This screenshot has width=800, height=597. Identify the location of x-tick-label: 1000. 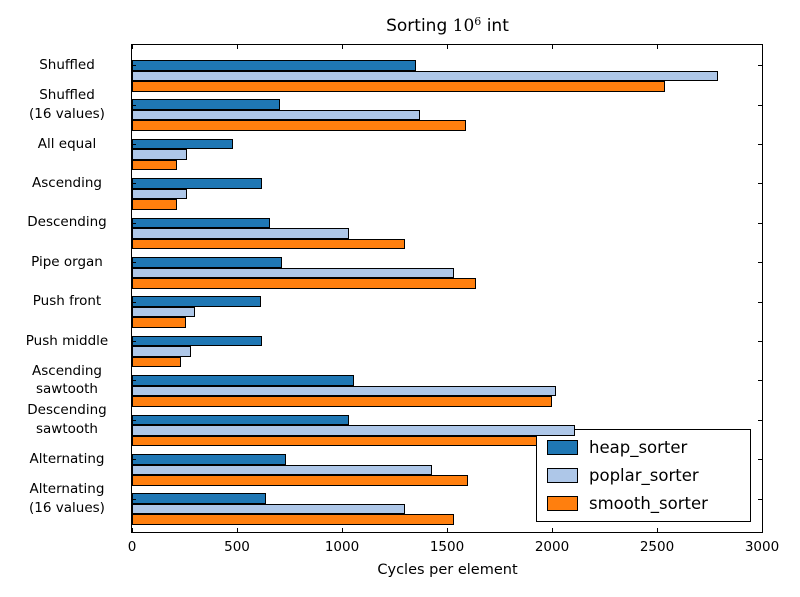
(342, 547).